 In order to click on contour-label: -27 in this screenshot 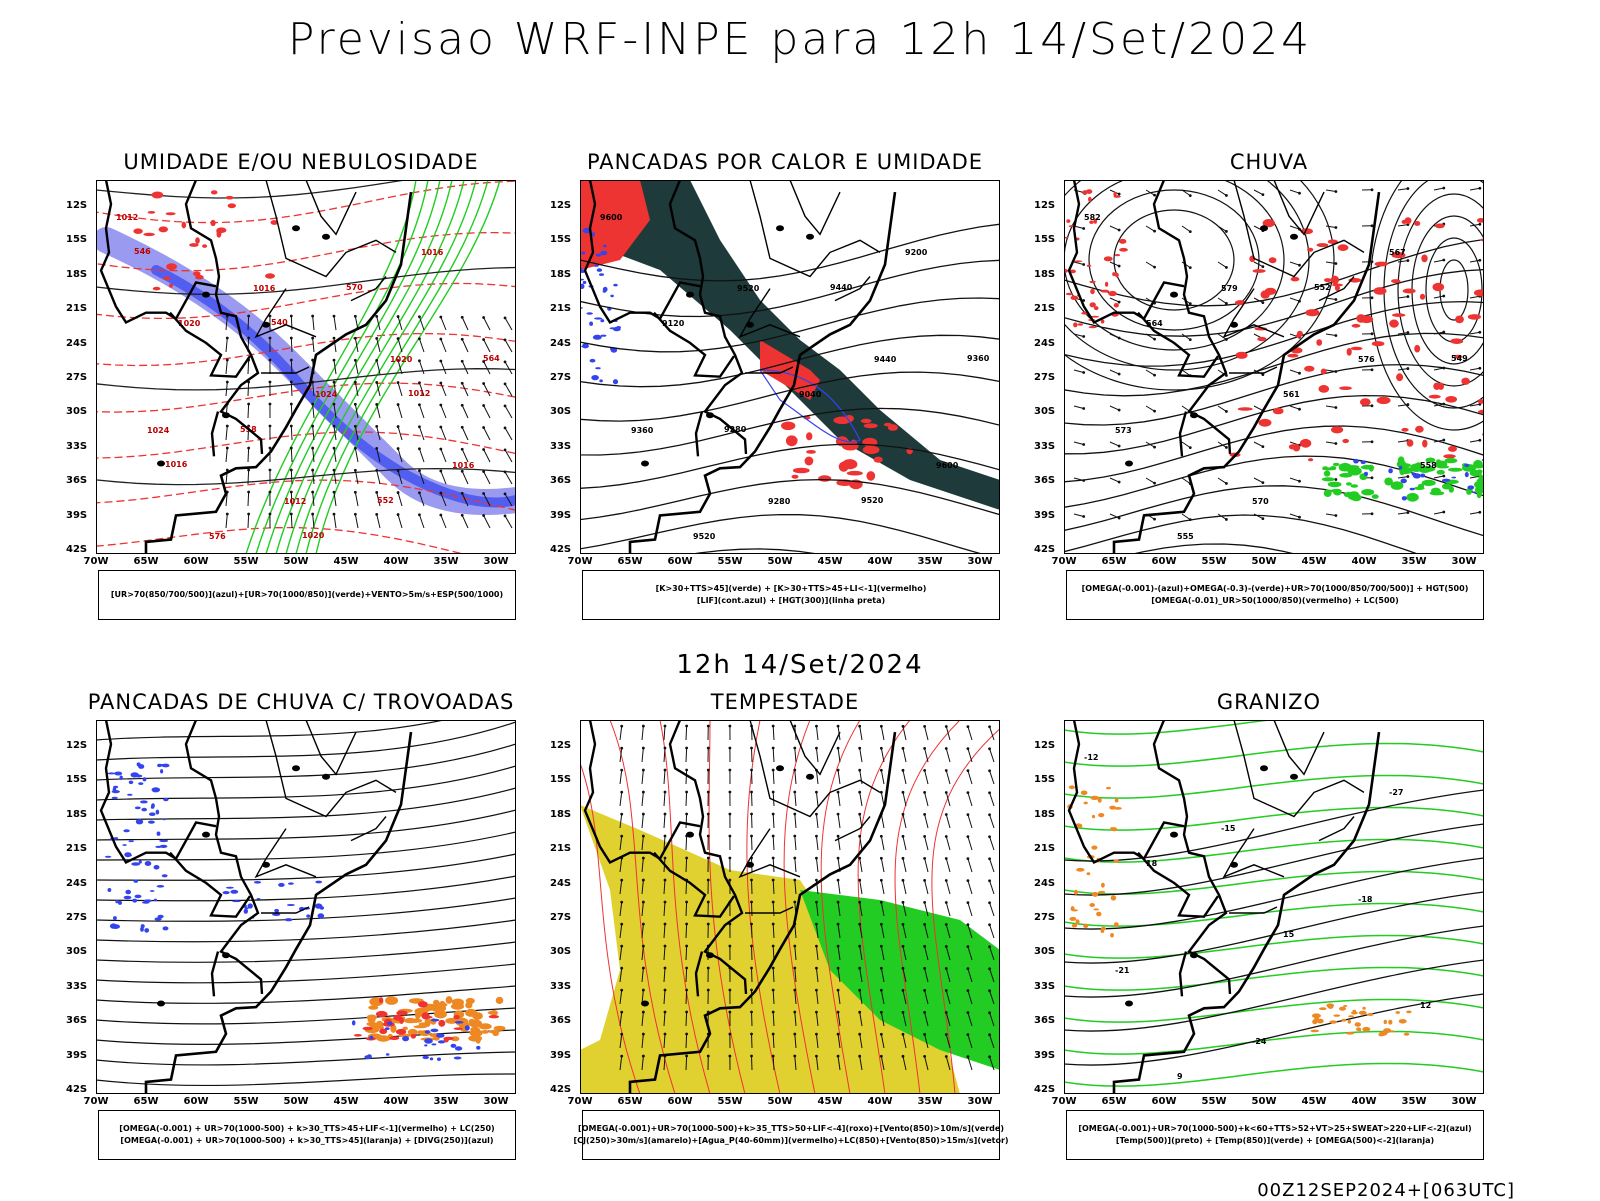, I will do `click(1396, 792)`.